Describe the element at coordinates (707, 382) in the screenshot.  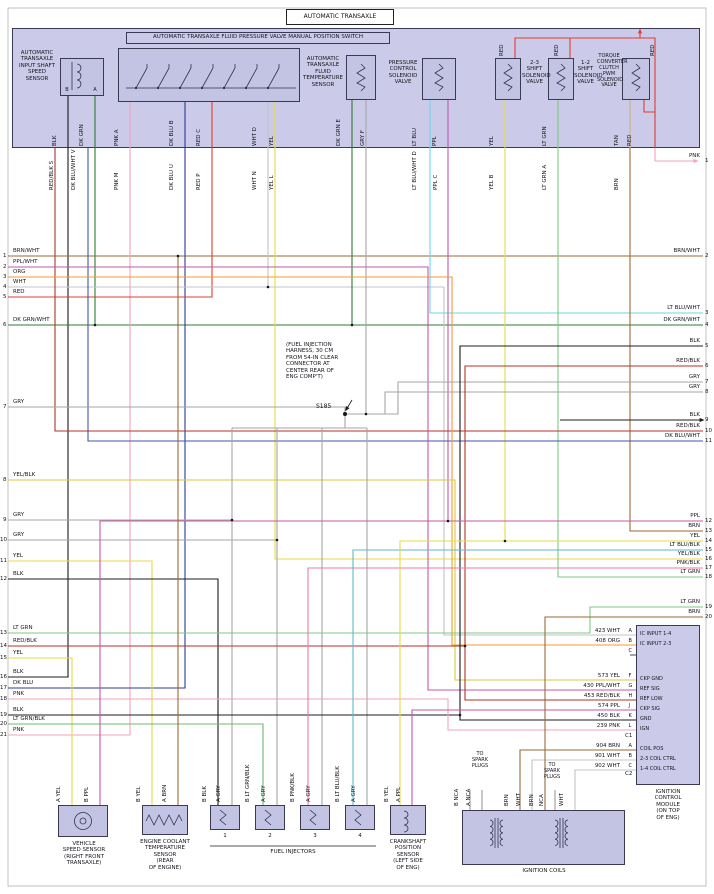
I see `circuit-number-right: 7` at that location.